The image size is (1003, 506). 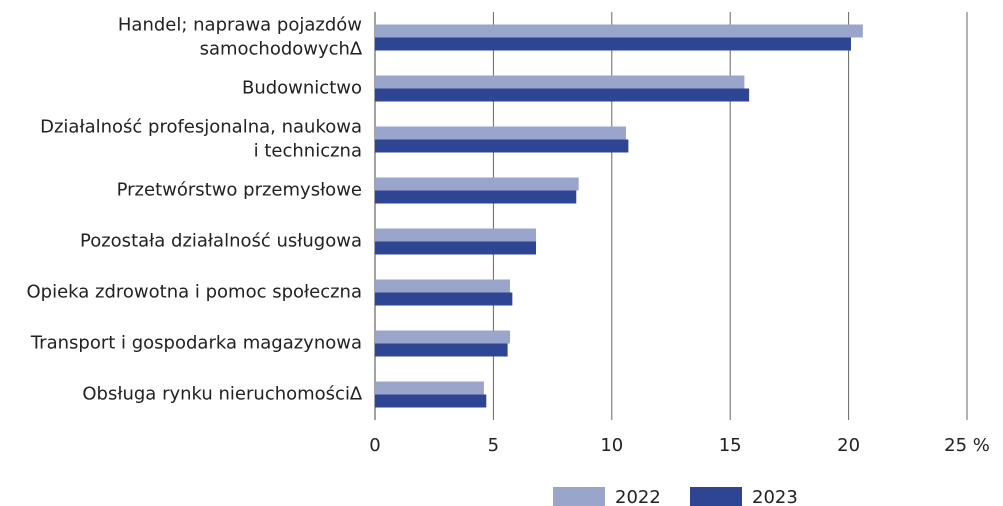 What do you see at coordinates (196, 343) in the screenshot?
I see `category-label: Transport i gospodarka magazynowa` at bounding box center [196, 343].